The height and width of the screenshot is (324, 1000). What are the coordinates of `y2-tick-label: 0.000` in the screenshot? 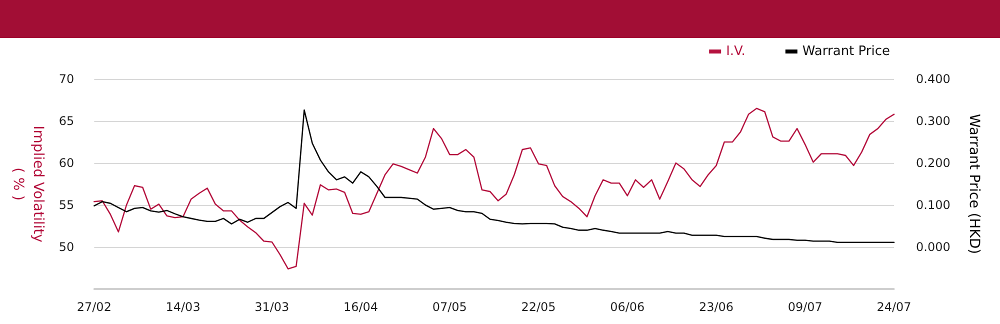 It's located at (933, 247).